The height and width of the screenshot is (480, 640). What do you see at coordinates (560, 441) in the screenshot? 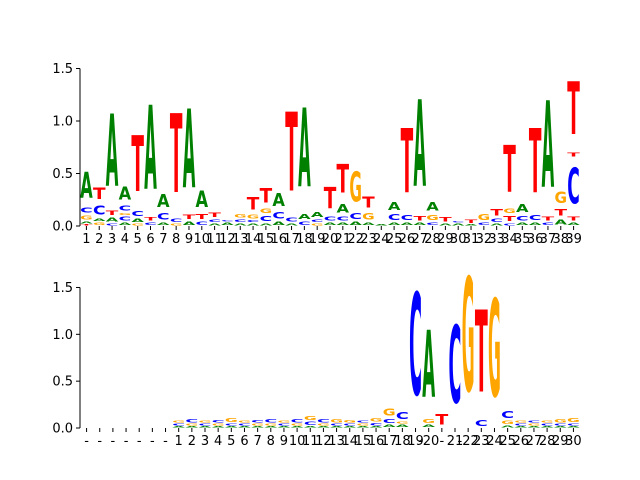
I see `x-tick-label: 29` at bounding box center [560, 441].